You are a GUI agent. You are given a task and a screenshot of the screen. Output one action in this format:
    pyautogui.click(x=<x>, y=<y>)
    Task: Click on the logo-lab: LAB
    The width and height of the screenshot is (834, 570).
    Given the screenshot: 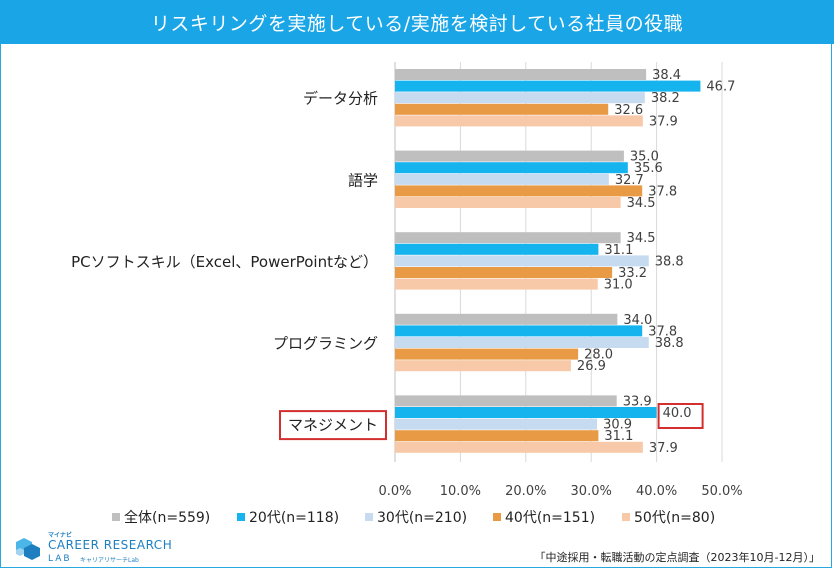 What is the action you would take?
    pyautogui.click(x=60, y=559)
    